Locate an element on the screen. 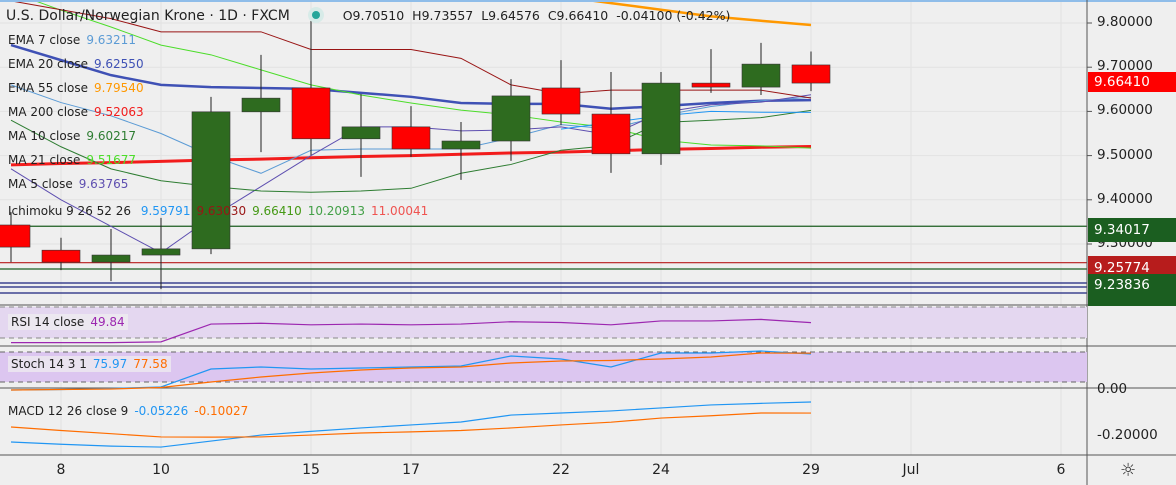 This screenshot has width=1176, height=485. x-tick-label: 6 is located at coordinates (1061, 470).